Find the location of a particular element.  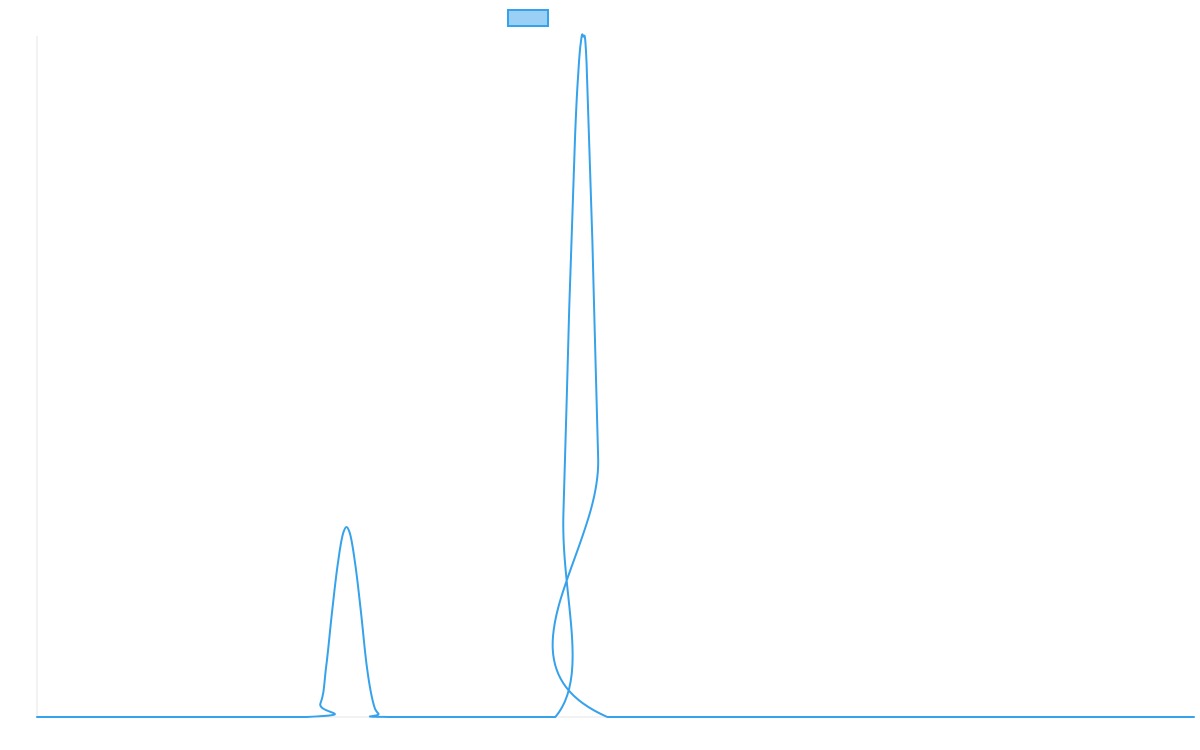

legend is located at coordinates (528, 18).